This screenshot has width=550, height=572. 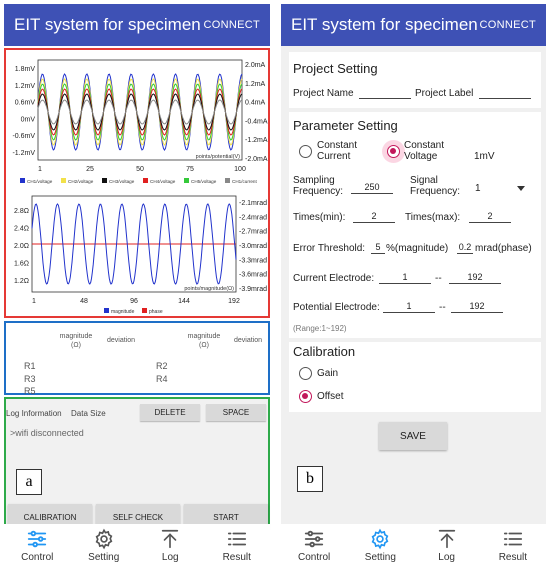 I want to click on y-left-tick-label: -0.6mV, so click(x=23, y=136).